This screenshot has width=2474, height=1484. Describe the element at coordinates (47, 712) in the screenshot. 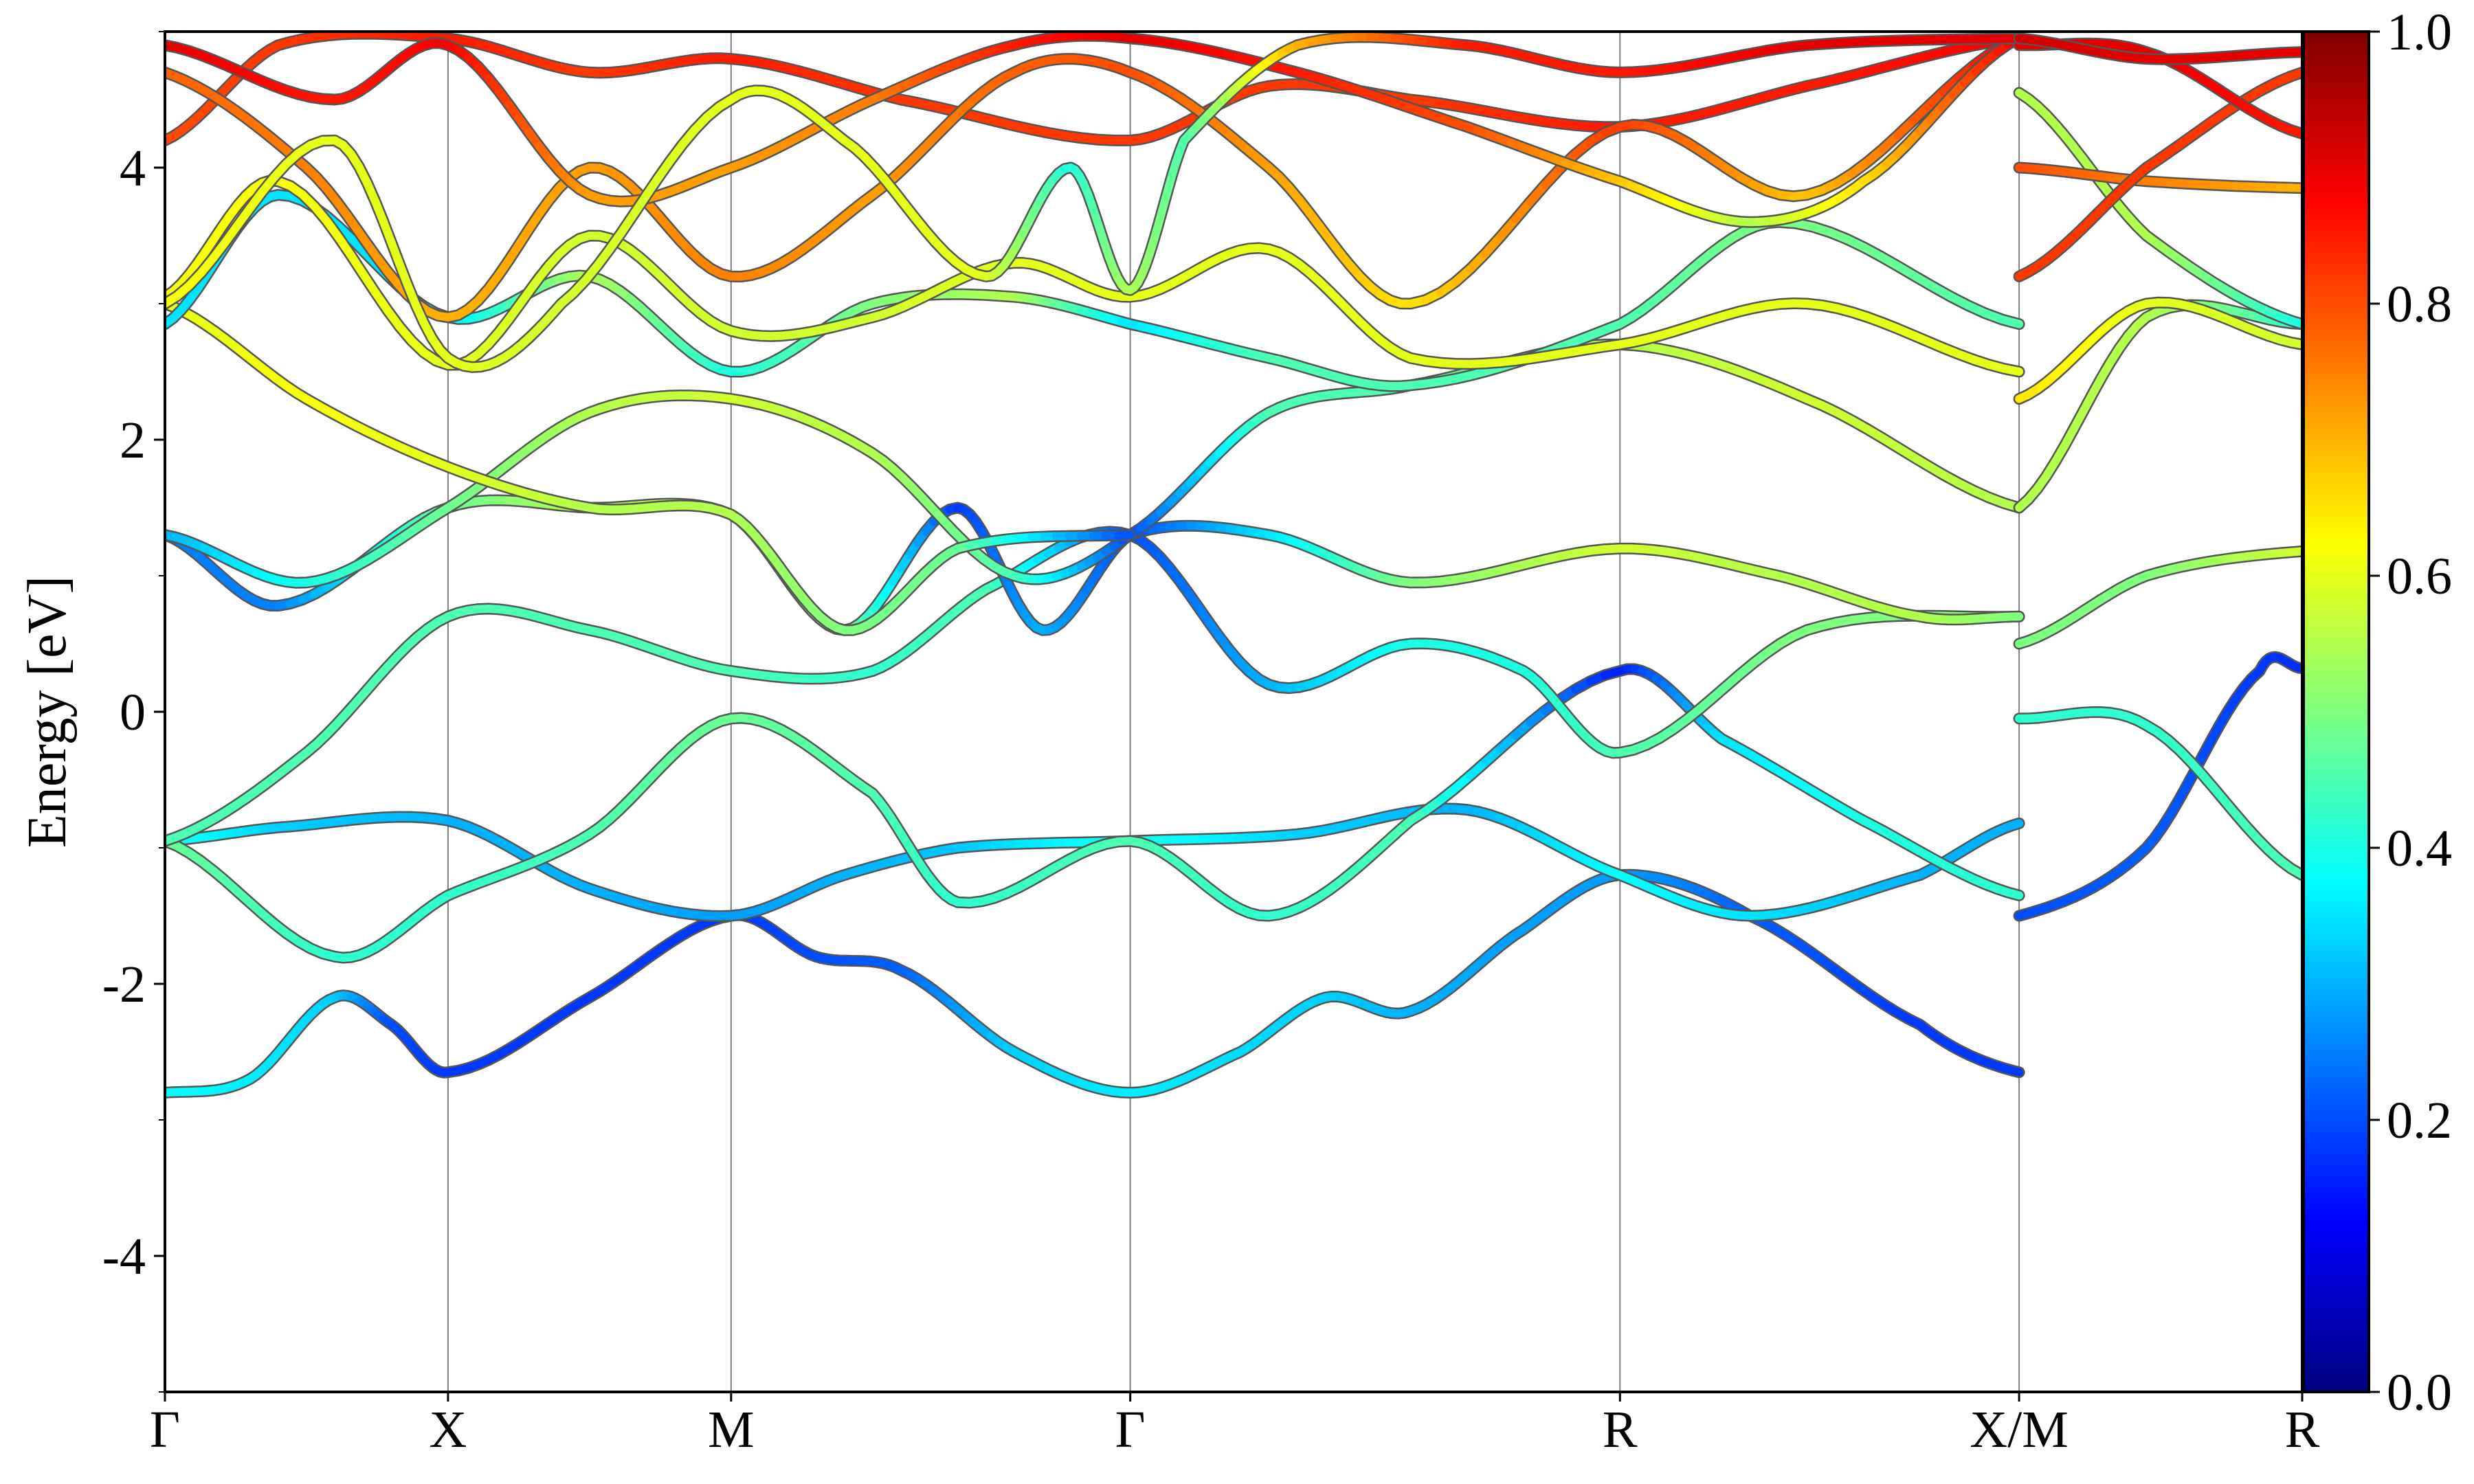

I see `y-axis-label: Energy [eV]` at that location.